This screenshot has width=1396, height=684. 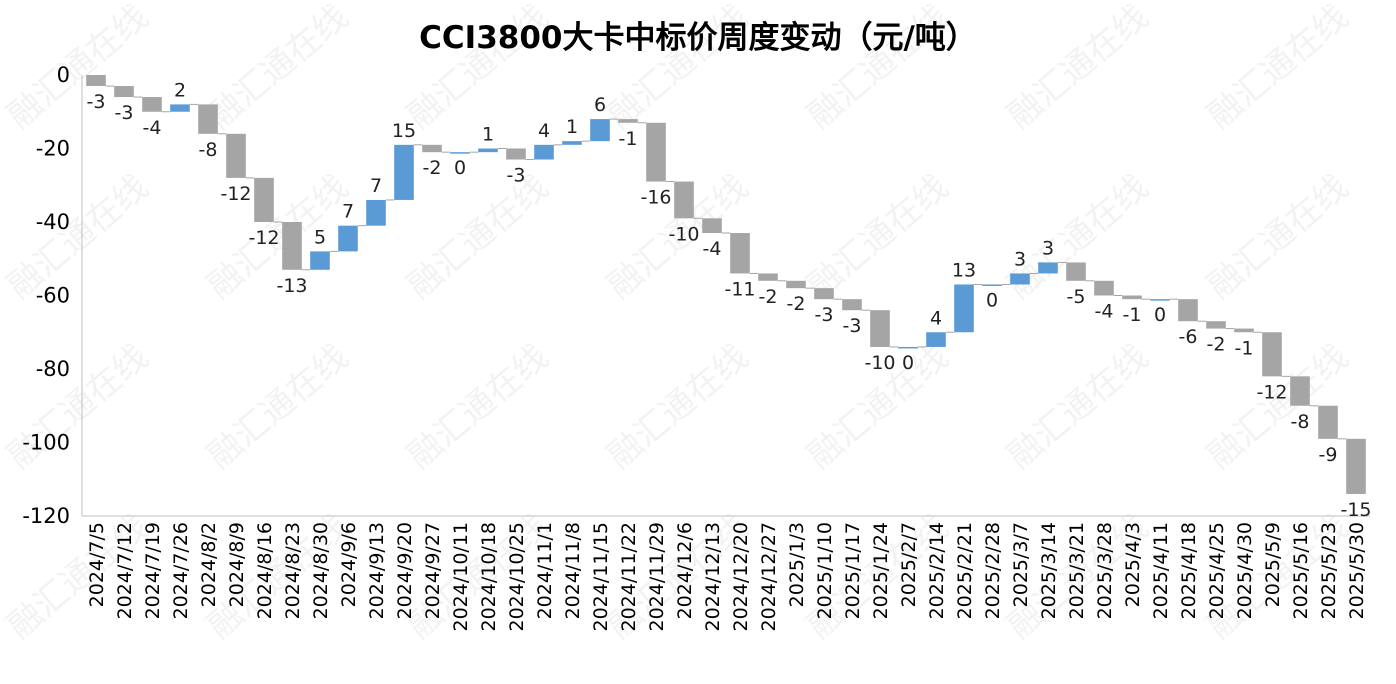 What do you see at coordinates (180, 90) in the screenshot?
I see `data-label: 2` at bounding box center [180, 90].